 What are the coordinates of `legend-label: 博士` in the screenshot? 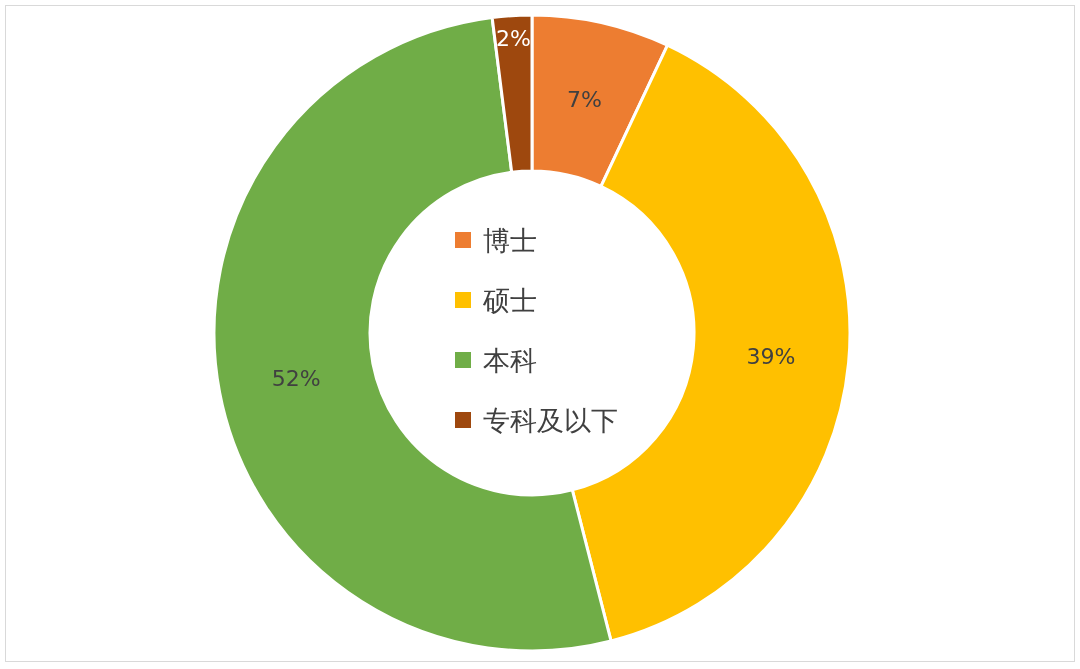 It's located at (510, 240).